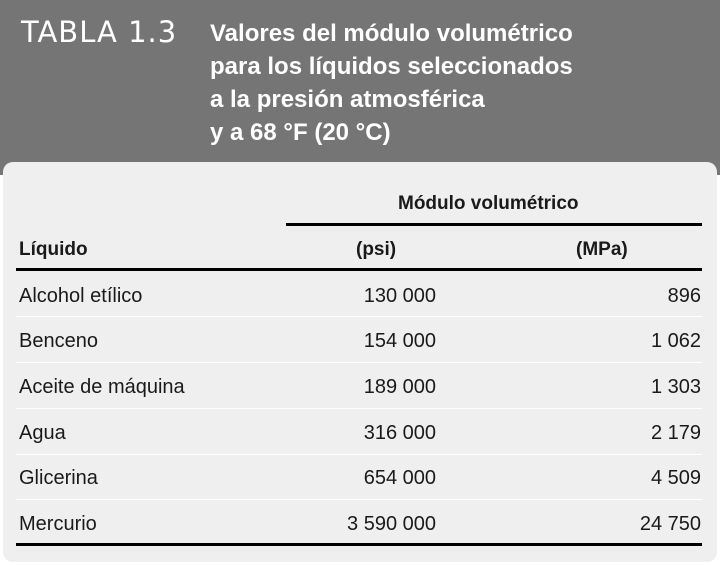  Describe the element at coordinates (488, 203) in the screenshot. I see `group-header-modulo: Módulo volumétrico` at that location.